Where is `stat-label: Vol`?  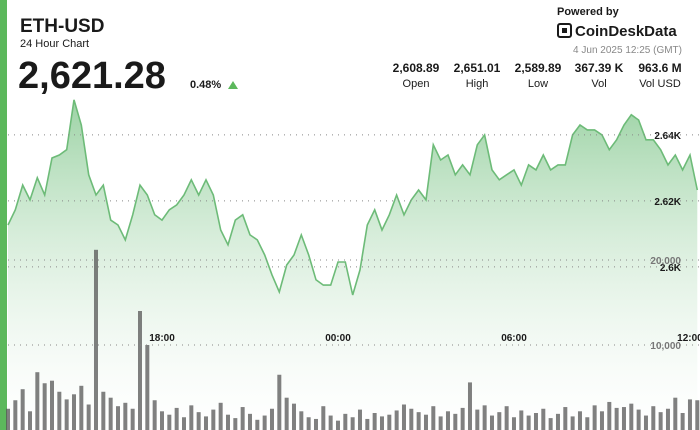
stat-label: Vol is located at coordinates (598, 84).